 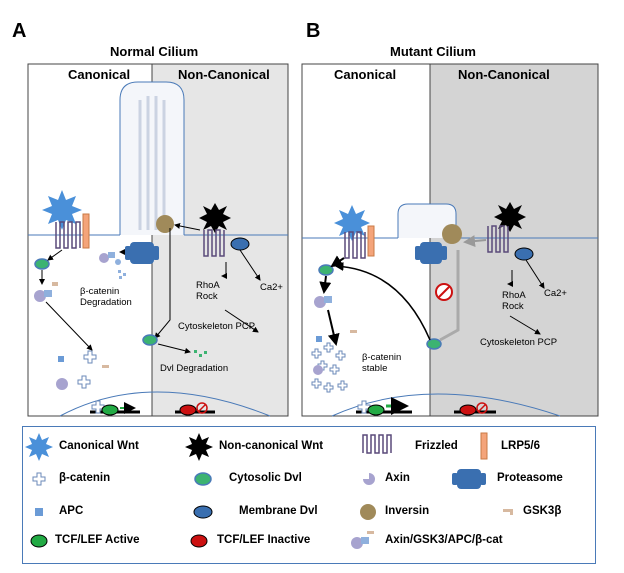 What do you see at coordinates (152, 163) in the screenshot?
I see `axoneme-a` at bounding box center [152, 163].